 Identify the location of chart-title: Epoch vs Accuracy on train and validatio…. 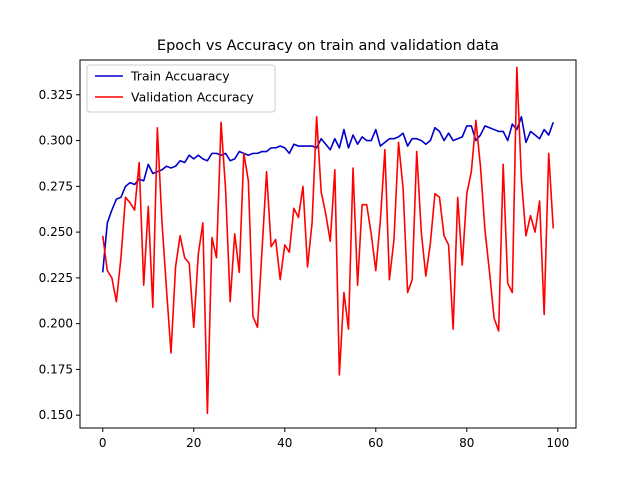
(328, 46).